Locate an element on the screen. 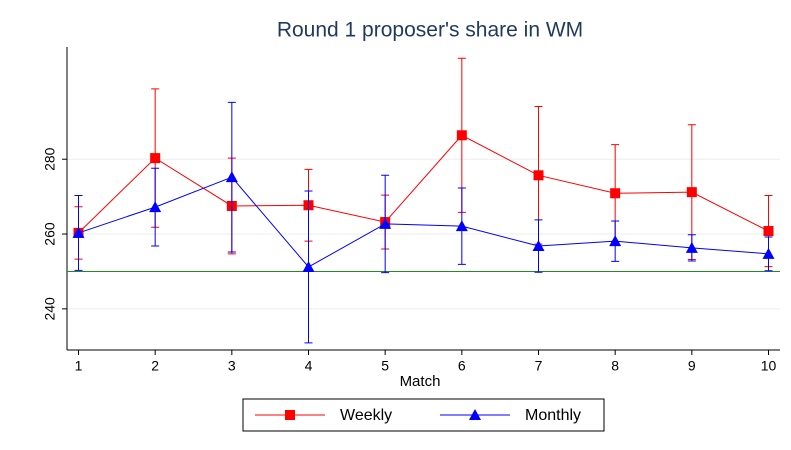 This screenshot has width=791, height=450. x-tick-label: 7 is located at coordinates (539, 366).